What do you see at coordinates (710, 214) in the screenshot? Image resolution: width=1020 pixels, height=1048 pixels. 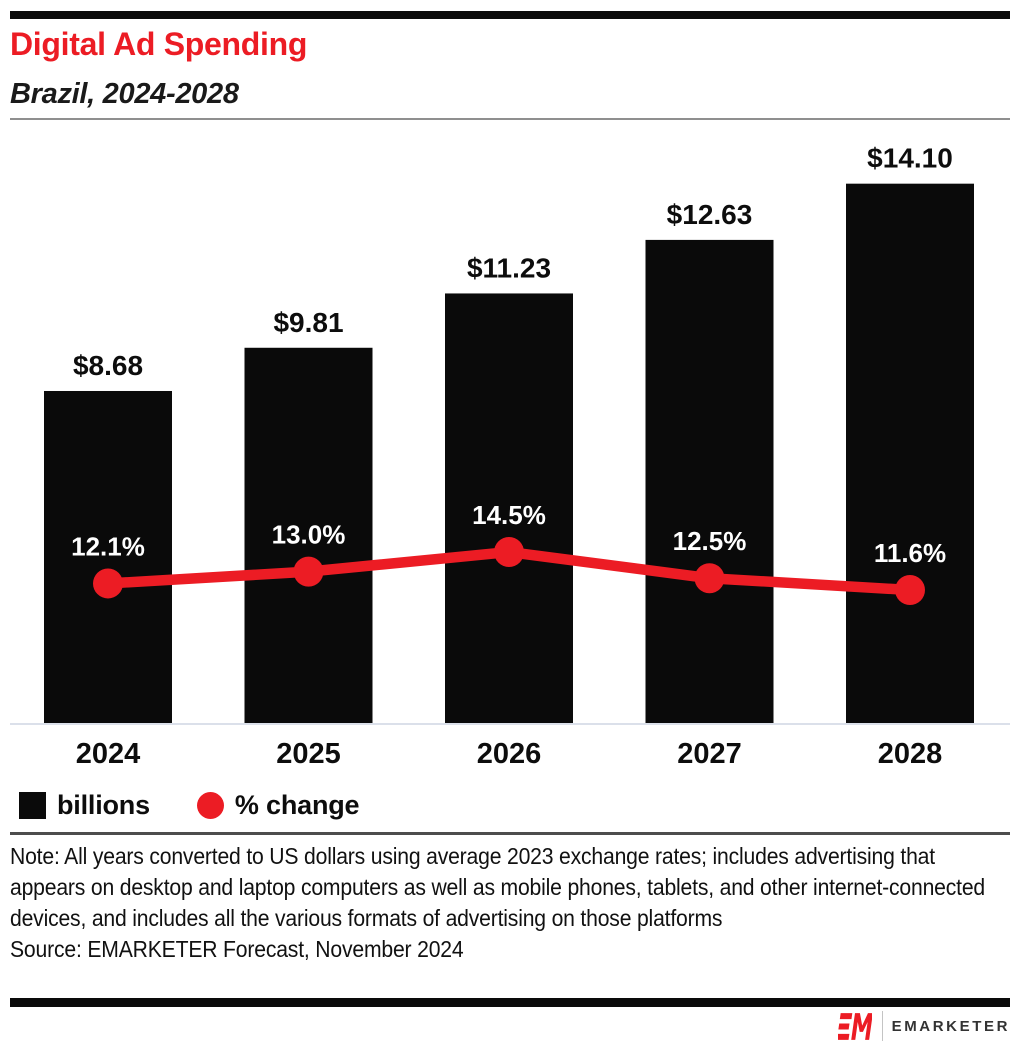 I see `bar-value-label-2027: $12.63` at bounding box center [710, 214].